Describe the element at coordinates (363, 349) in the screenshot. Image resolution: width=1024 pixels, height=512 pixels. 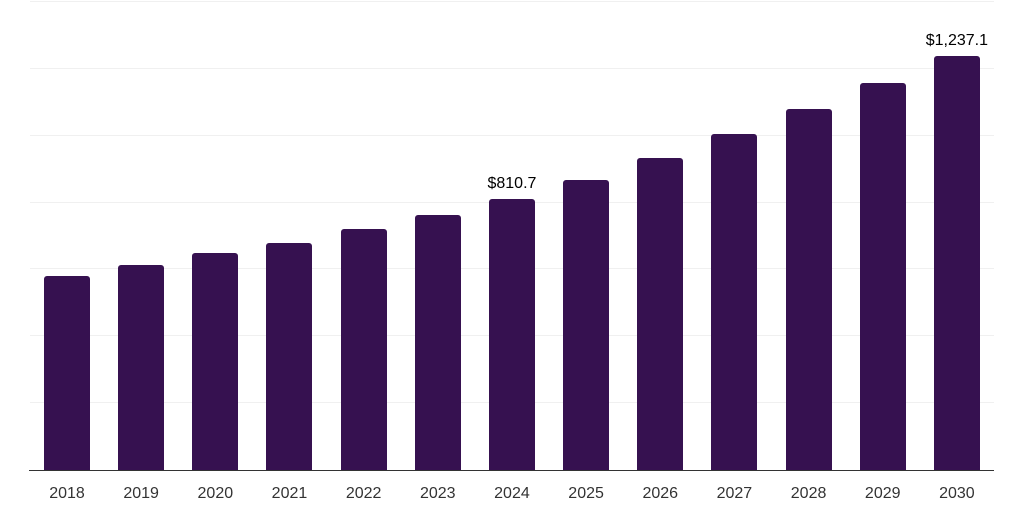
I see `bar-2022` at that location.